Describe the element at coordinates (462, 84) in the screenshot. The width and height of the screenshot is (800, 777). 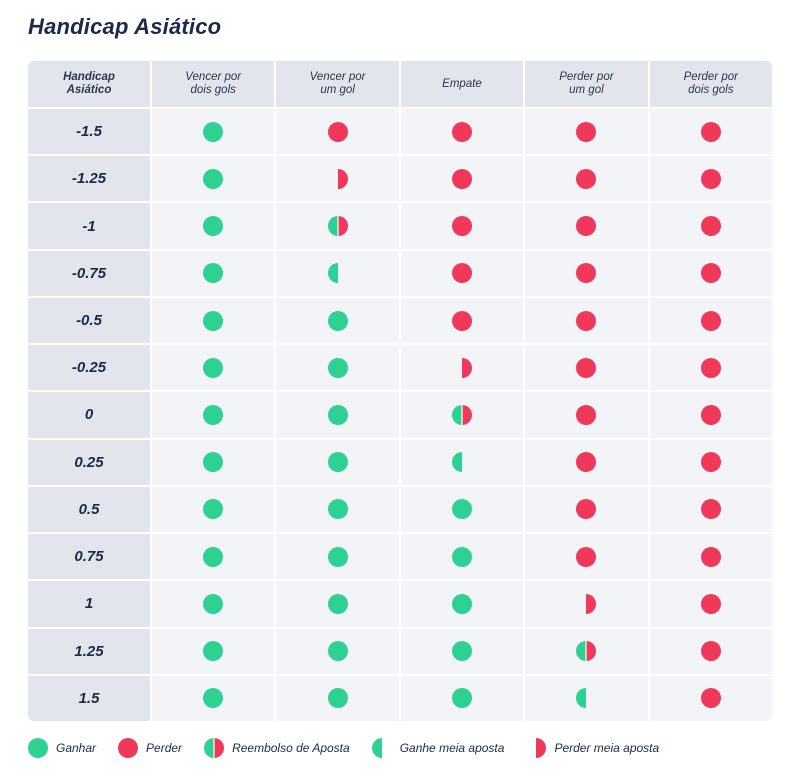
I see `header-col-3: Empate` at that location.